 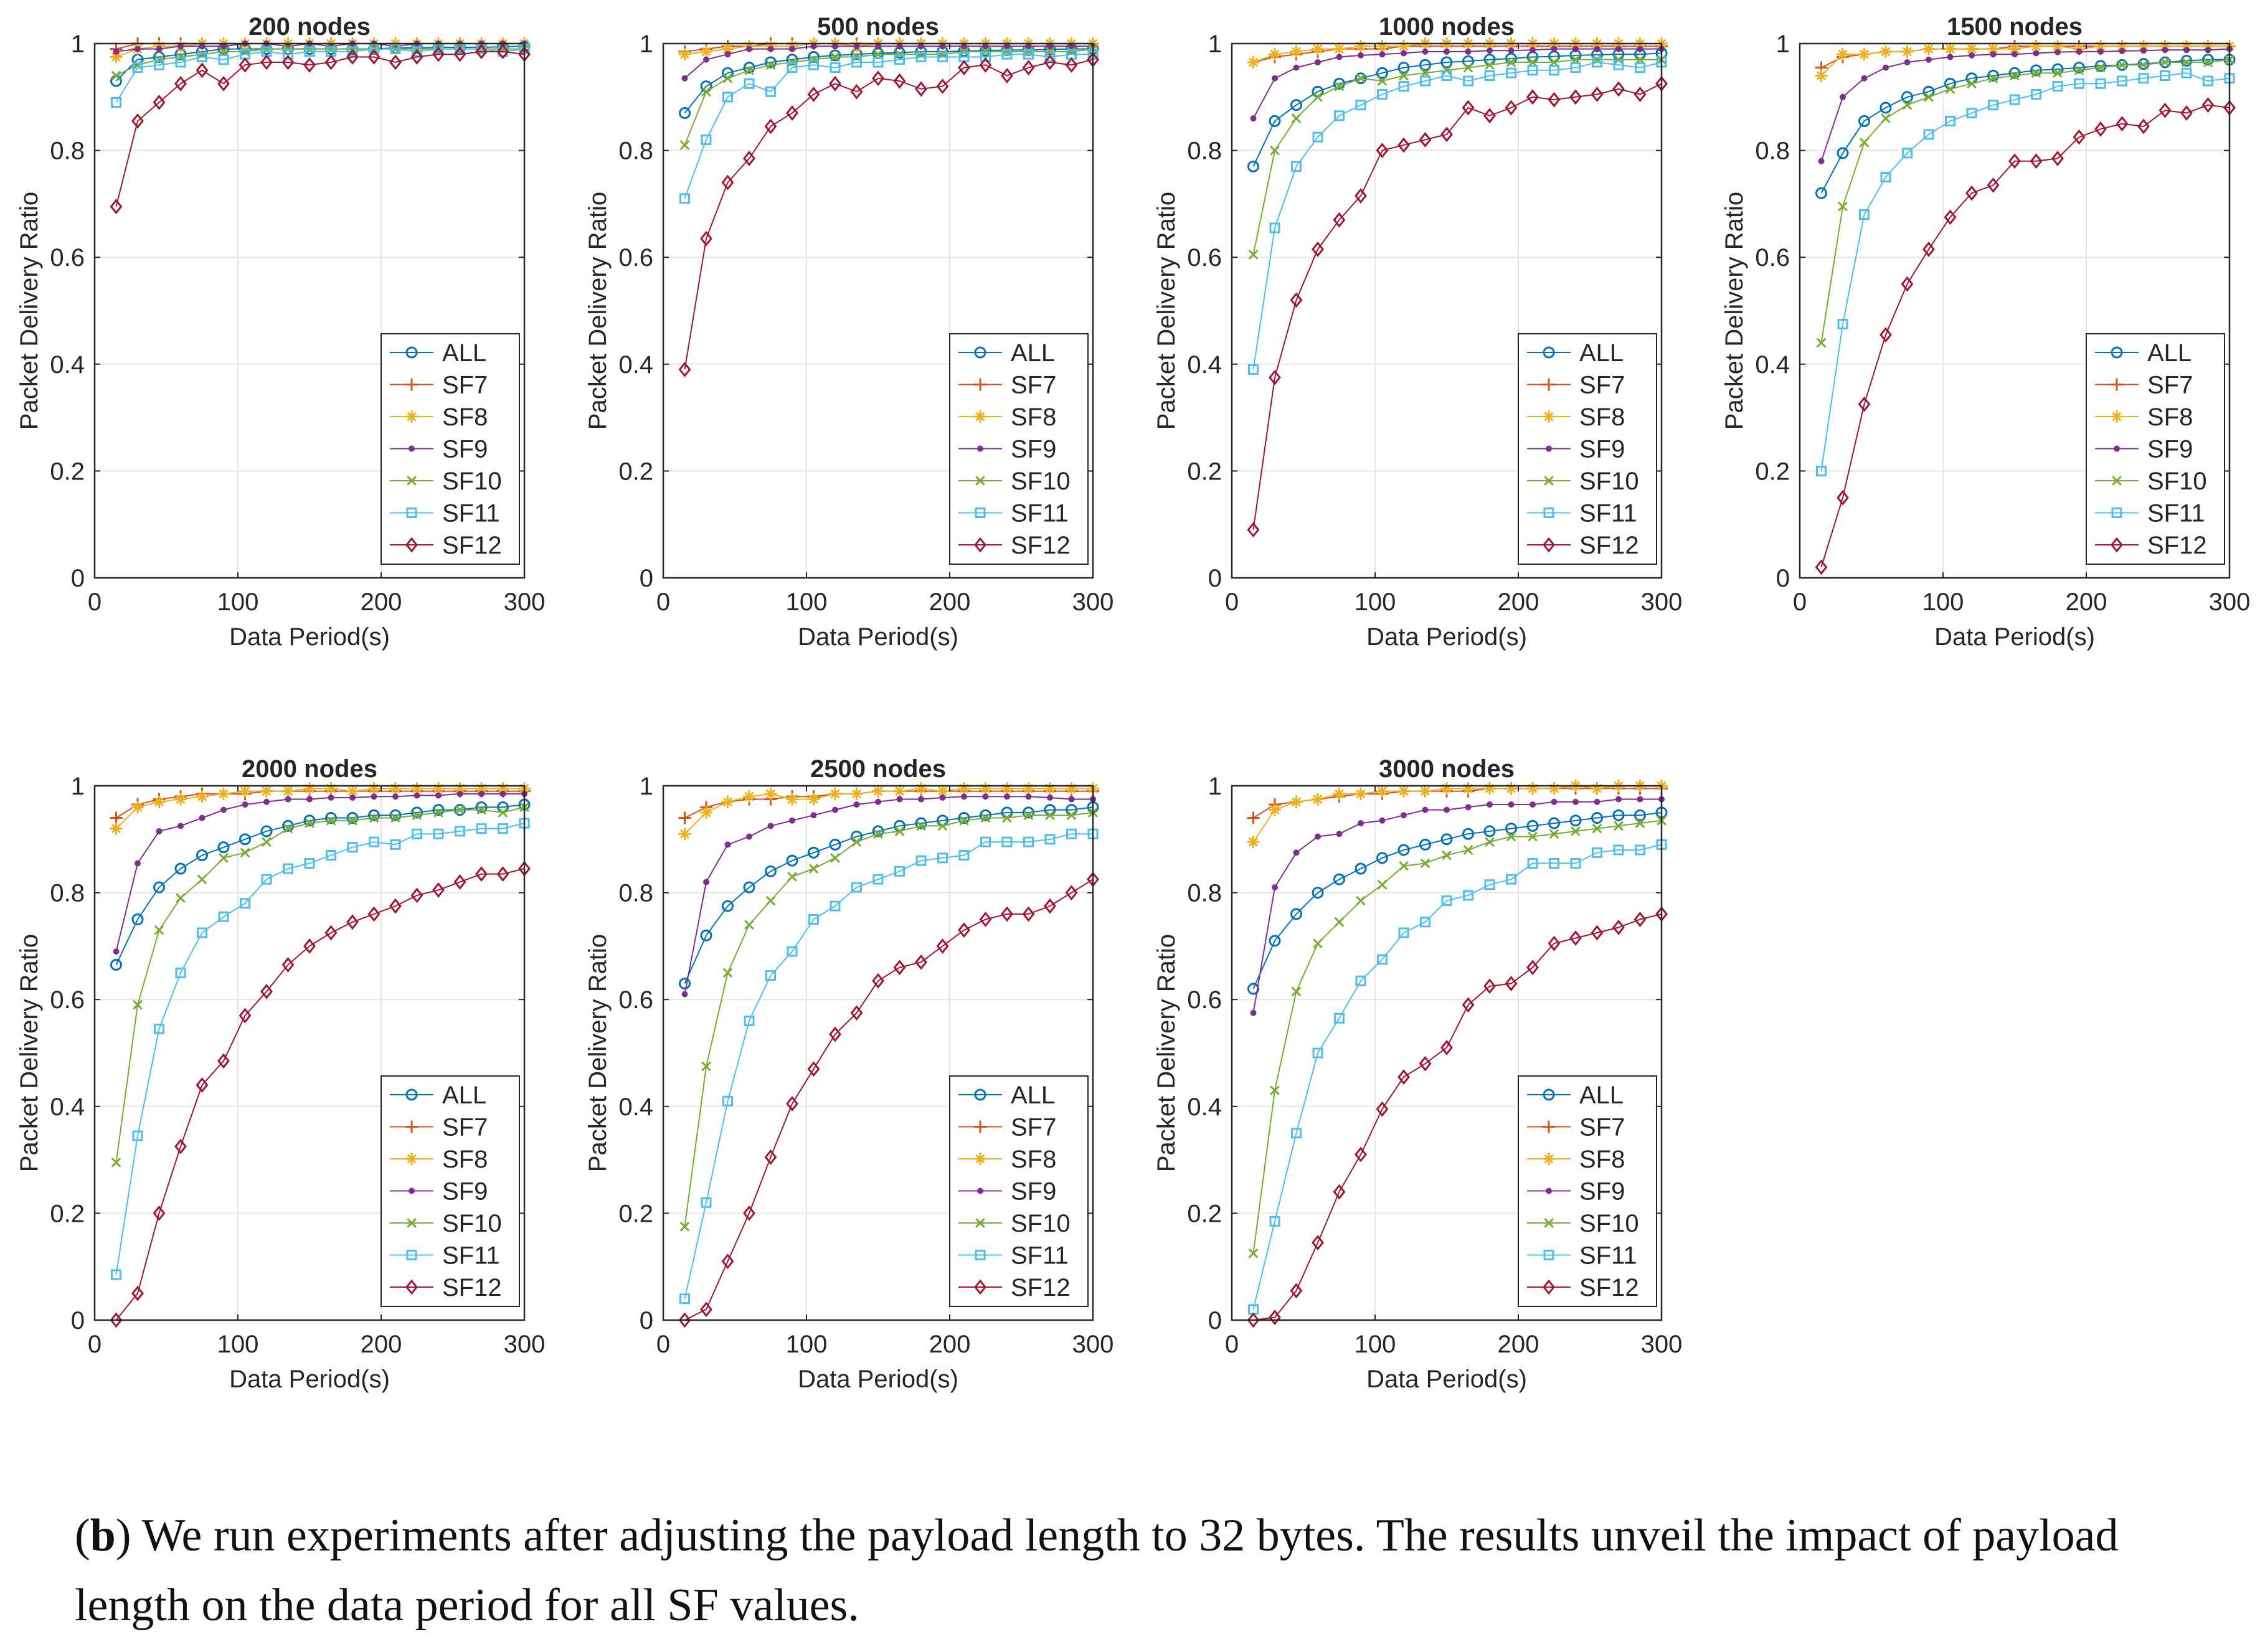 I want to click on legend-marker-sf9, so click(x=980, y=1190).